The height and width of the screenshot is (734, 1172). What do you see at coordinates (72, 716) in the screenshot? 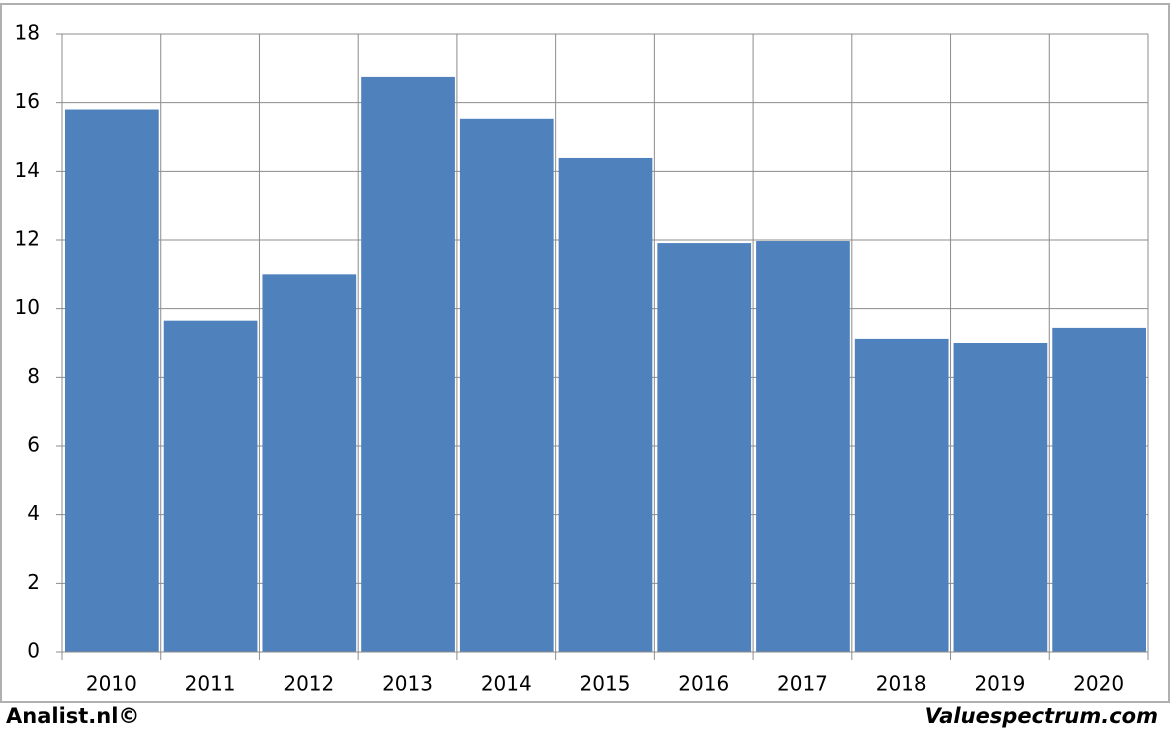
I see `source-left: Analist.nl©` at bounding box center [72, 716].